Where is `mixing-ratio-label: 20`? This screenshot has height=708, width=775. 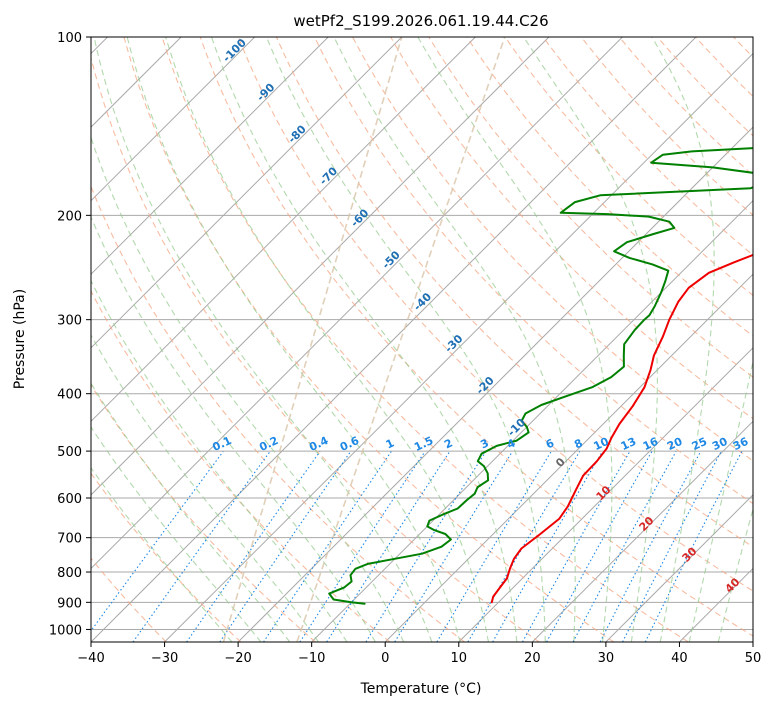 mixing-ratio-label: 20 is located at coordinates (675, 444).